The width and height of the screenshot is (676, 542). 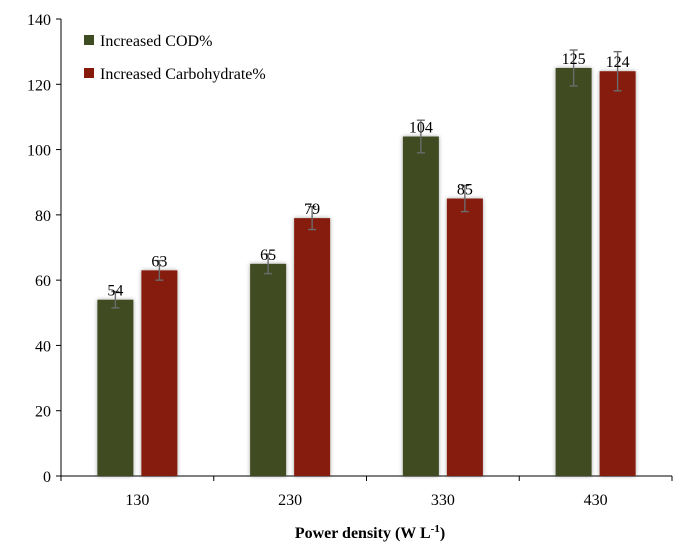 I want to click on y-tick-label: 60, so click(x=43, y=281).